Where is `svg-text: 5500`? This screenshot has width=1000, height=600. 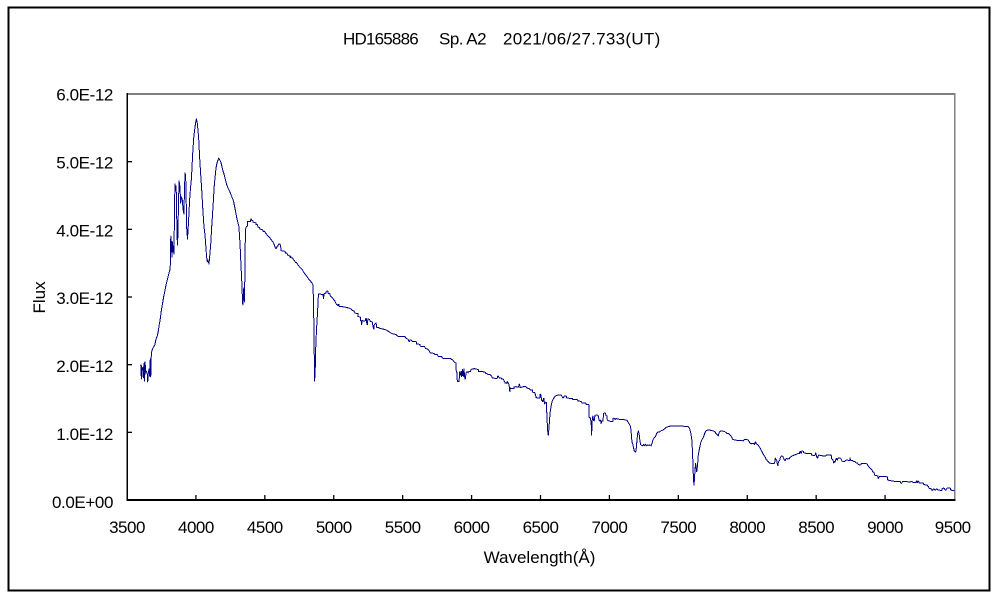
svg-text: 5500 is located at coordinates (403, 527).